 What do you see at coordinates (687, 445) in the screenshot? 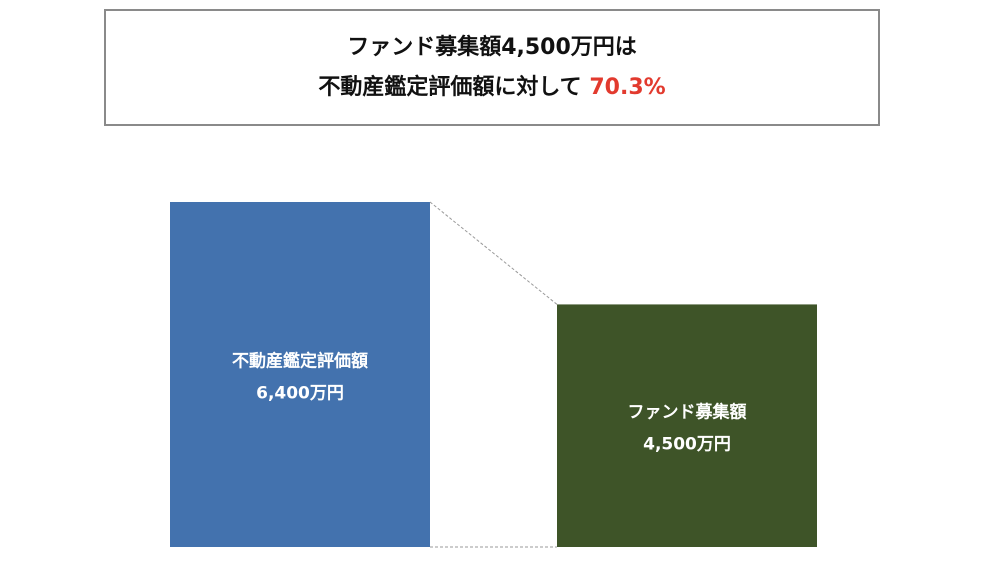
I see `bar-2-value-label: 4,500万円` at bounding box center [687, 445].